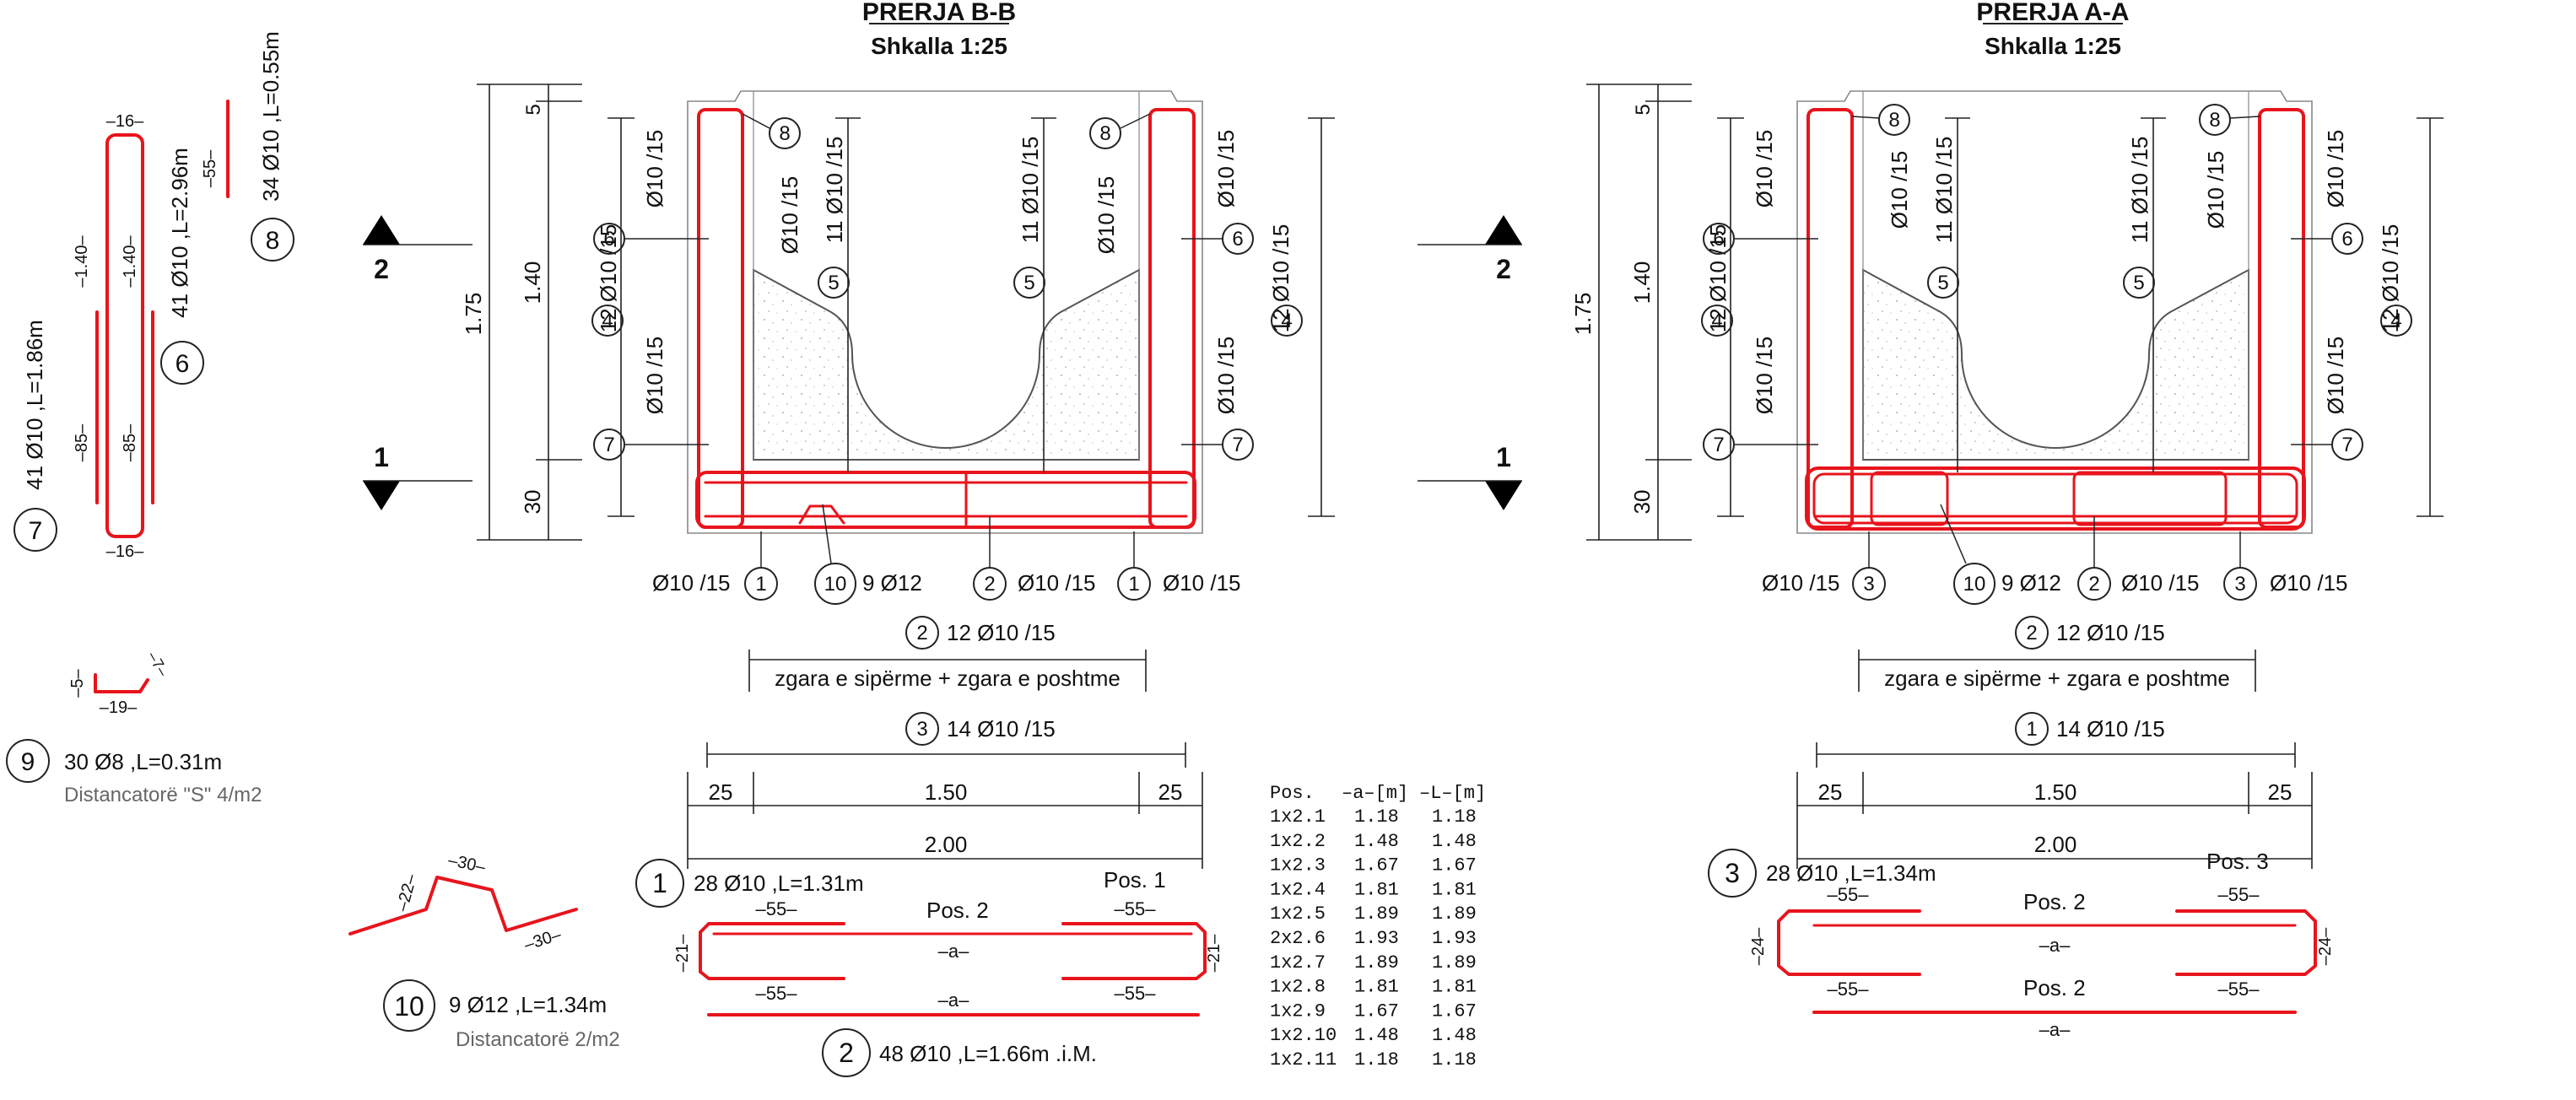  I want to click on position-number: 3, so click(1732, 873).